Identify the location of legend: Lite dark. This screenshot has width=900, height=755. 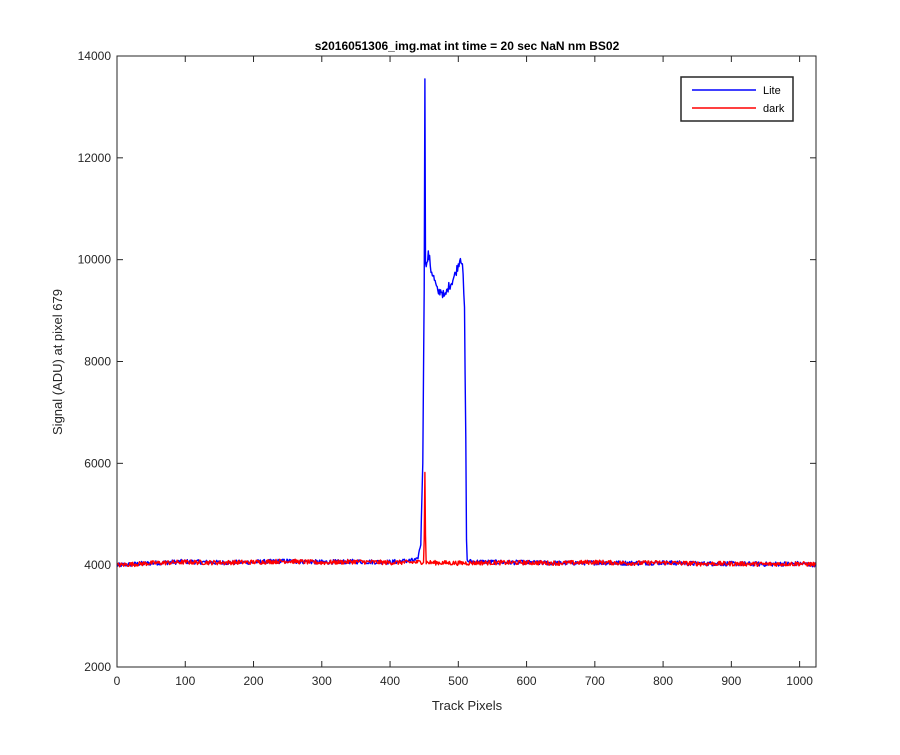
(737, 99).